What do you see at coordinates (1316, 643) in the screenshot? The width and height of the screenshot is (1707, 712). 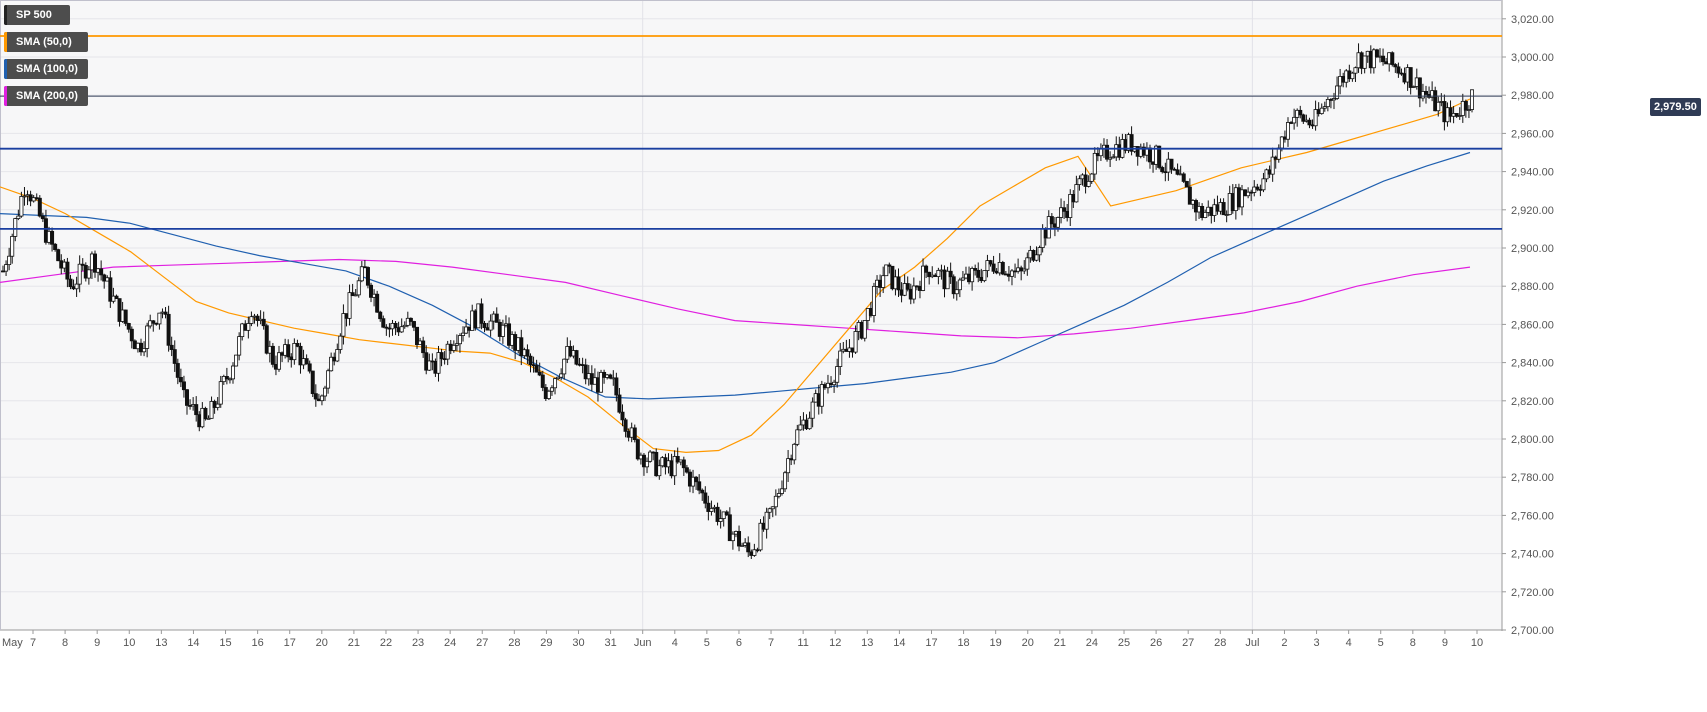 I see `x-tick-label: 3` at bounding box center [1316, 643].